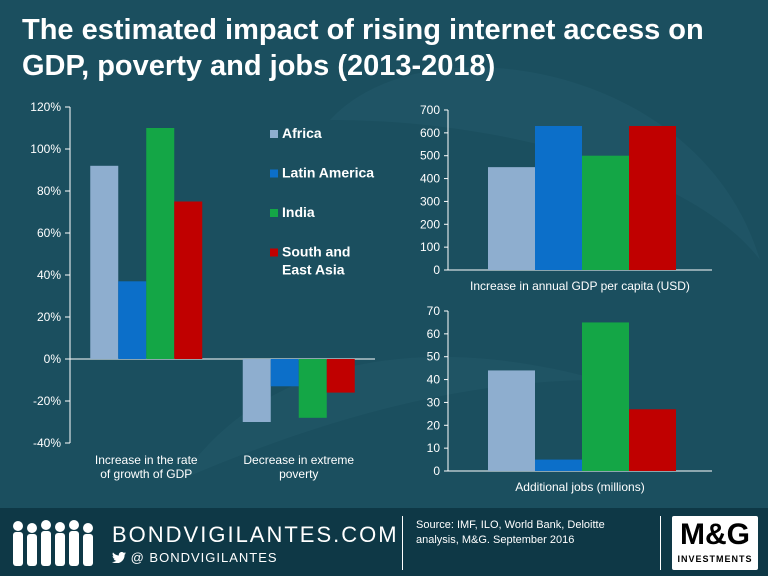 This screenshot has width=768, height=576. Describe the element at coordinates (434, 448) in the screenshot. I see `y-tick-label: 10` at that location.